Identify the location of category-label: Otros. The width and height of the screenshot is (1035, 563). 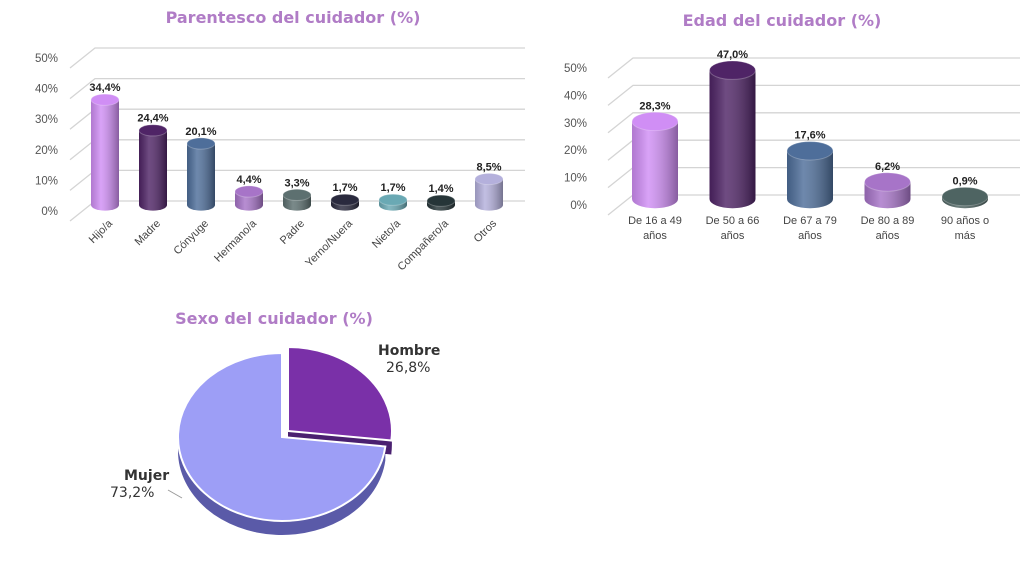
(486, 231).